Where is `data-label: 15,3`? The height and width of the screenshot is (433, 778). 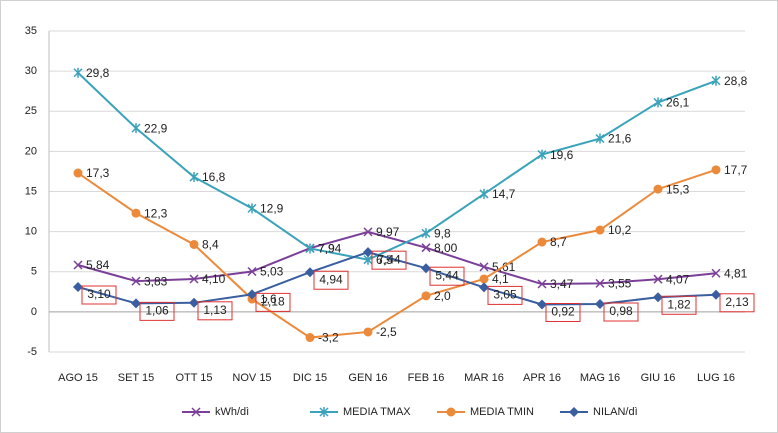 data-label: 15,3 is located at coordinates (678, 189).